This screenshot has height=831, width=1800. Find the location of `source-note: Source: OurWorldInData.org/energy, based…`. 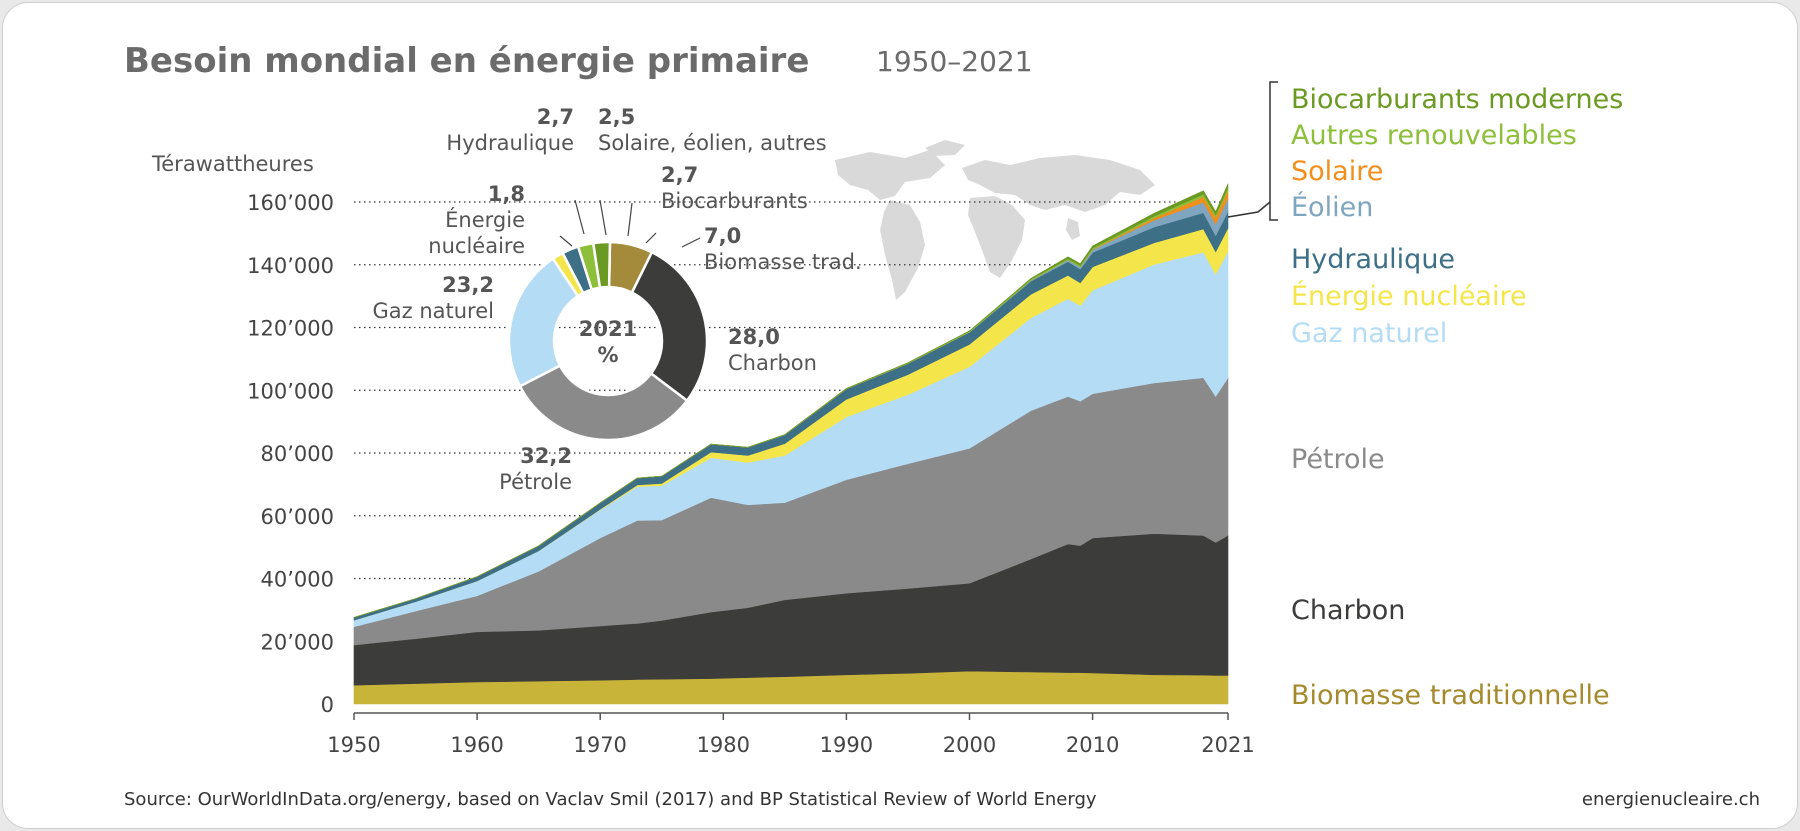

source-note: Source: OurWorldInData.org/energy, based… is located at coordinates (610, 799).